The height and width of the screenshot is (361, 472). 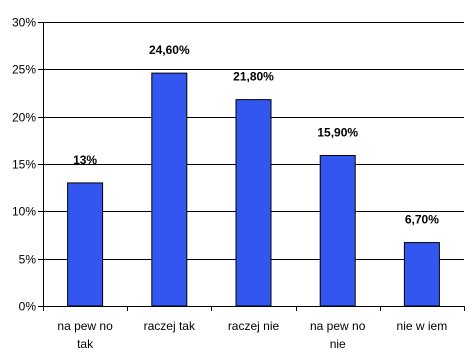 What do you see at coordinates (337, 132) in the screenshot?
I see `data-label: 15,90%` at bounding box center [337, 132].